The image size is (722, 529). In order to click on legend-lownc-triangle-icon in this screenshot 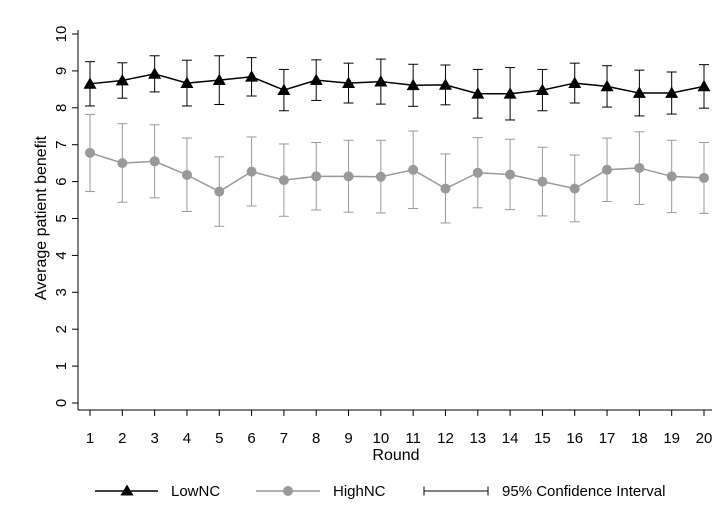, I will do `click(127, 490)`.